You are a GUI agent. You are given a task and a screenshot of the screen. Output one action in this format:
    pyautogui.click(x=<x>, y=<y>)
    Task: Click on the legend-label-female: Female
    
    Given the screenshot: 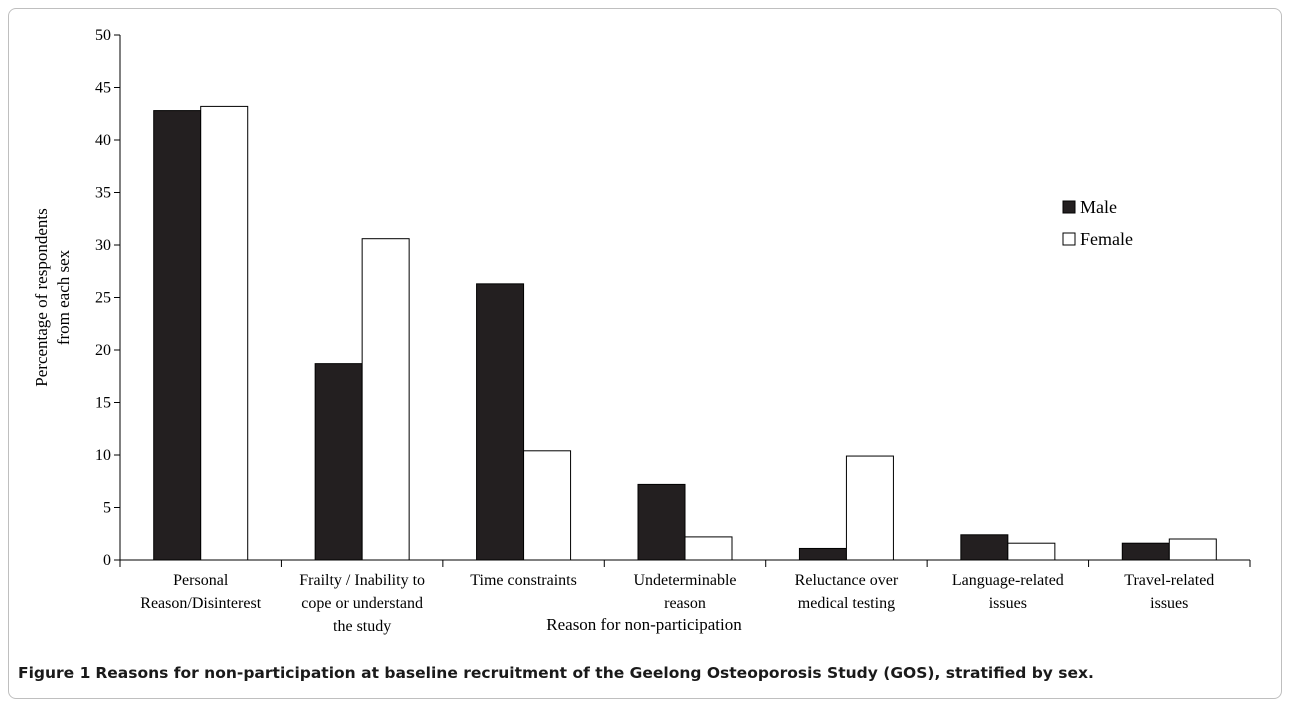 What is the action you would take?
    pyautogui.click(x=1106, y=239)
    